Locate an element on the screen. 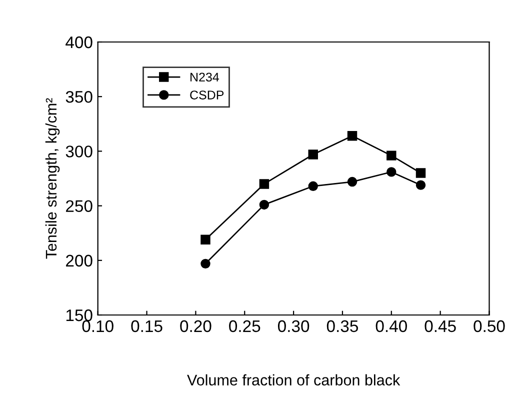 This screenshot has height=420, width=515. x-tick-label: 0.20 is located at coordinates (196, 326).